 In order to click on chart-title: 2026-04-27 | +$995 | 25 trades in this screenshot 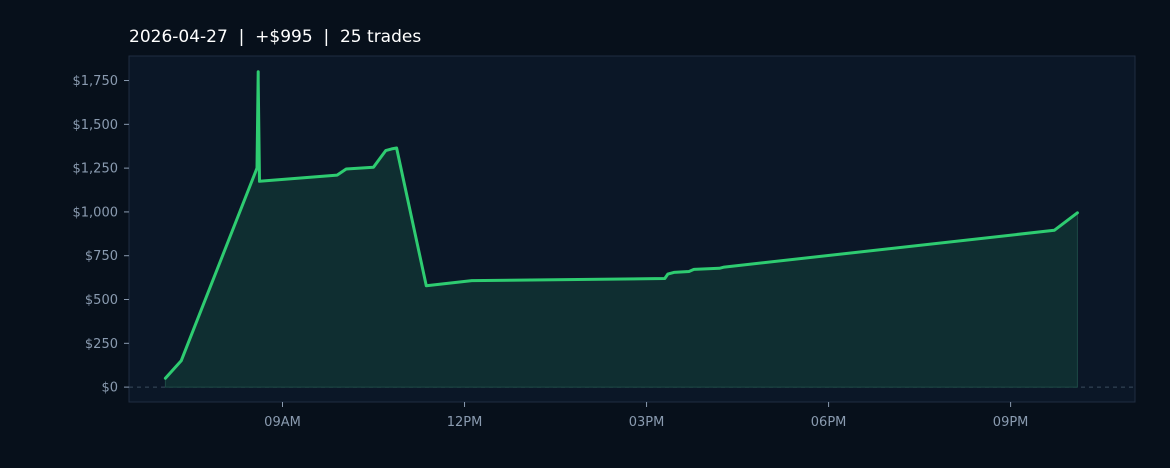, I will do `click(275, 37)`.